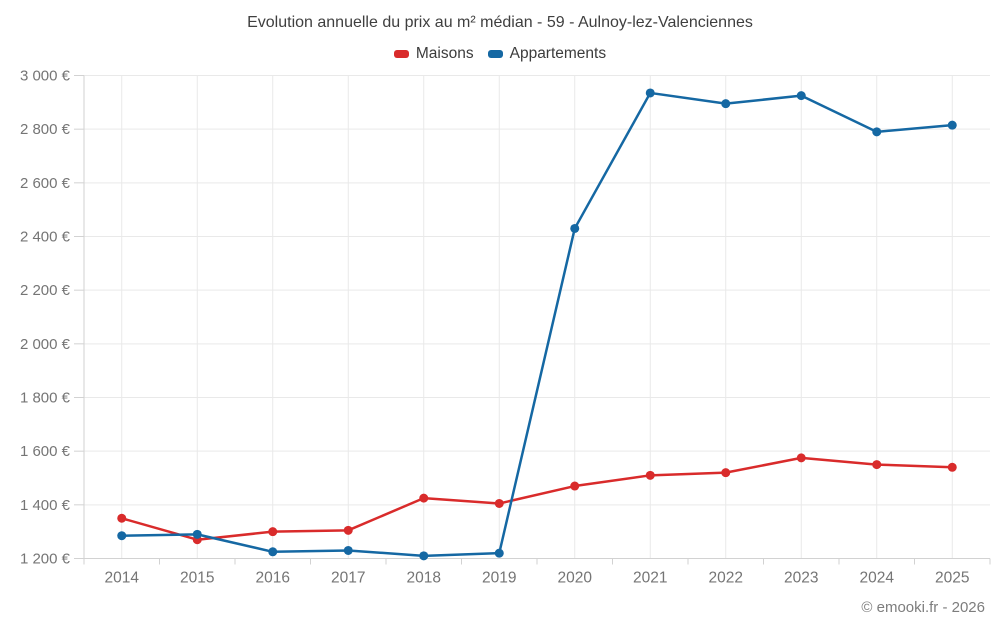 The width and height of the screenshot is (1000, 625). Describe the element at coordinates (726, 578) in the screenshot. I see `x-tick-label: 2022` at that location.